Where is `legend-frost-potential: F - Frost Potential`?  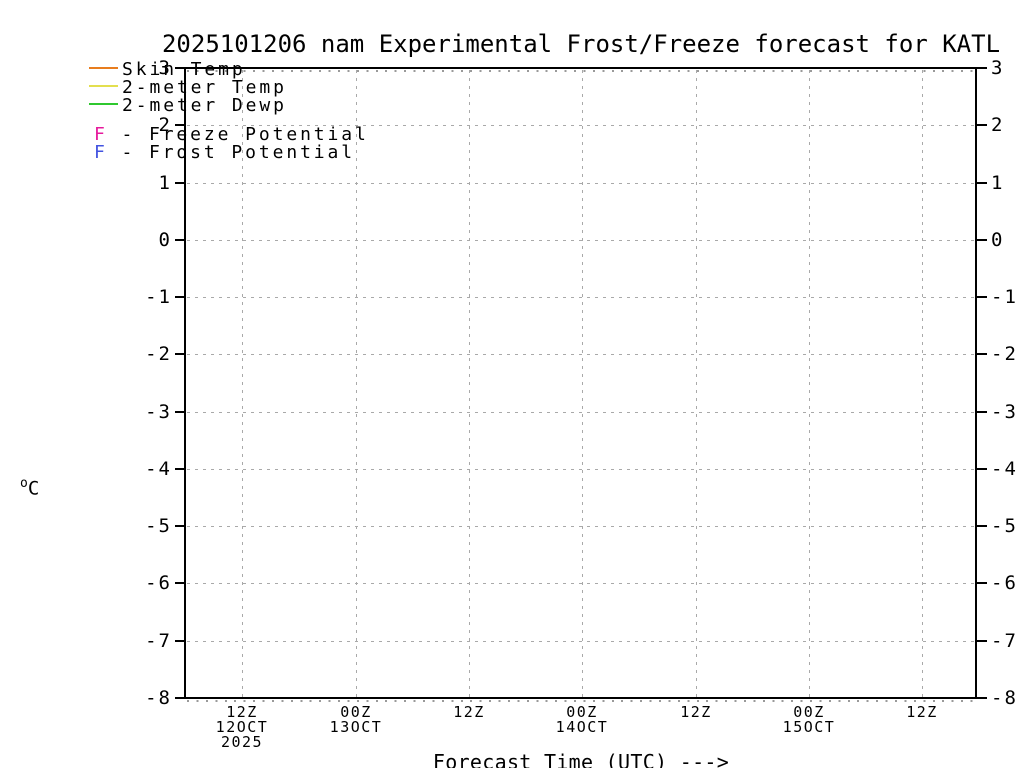
legend-frost-potential: F - Frost Potential is located at coordinates (225, 152).